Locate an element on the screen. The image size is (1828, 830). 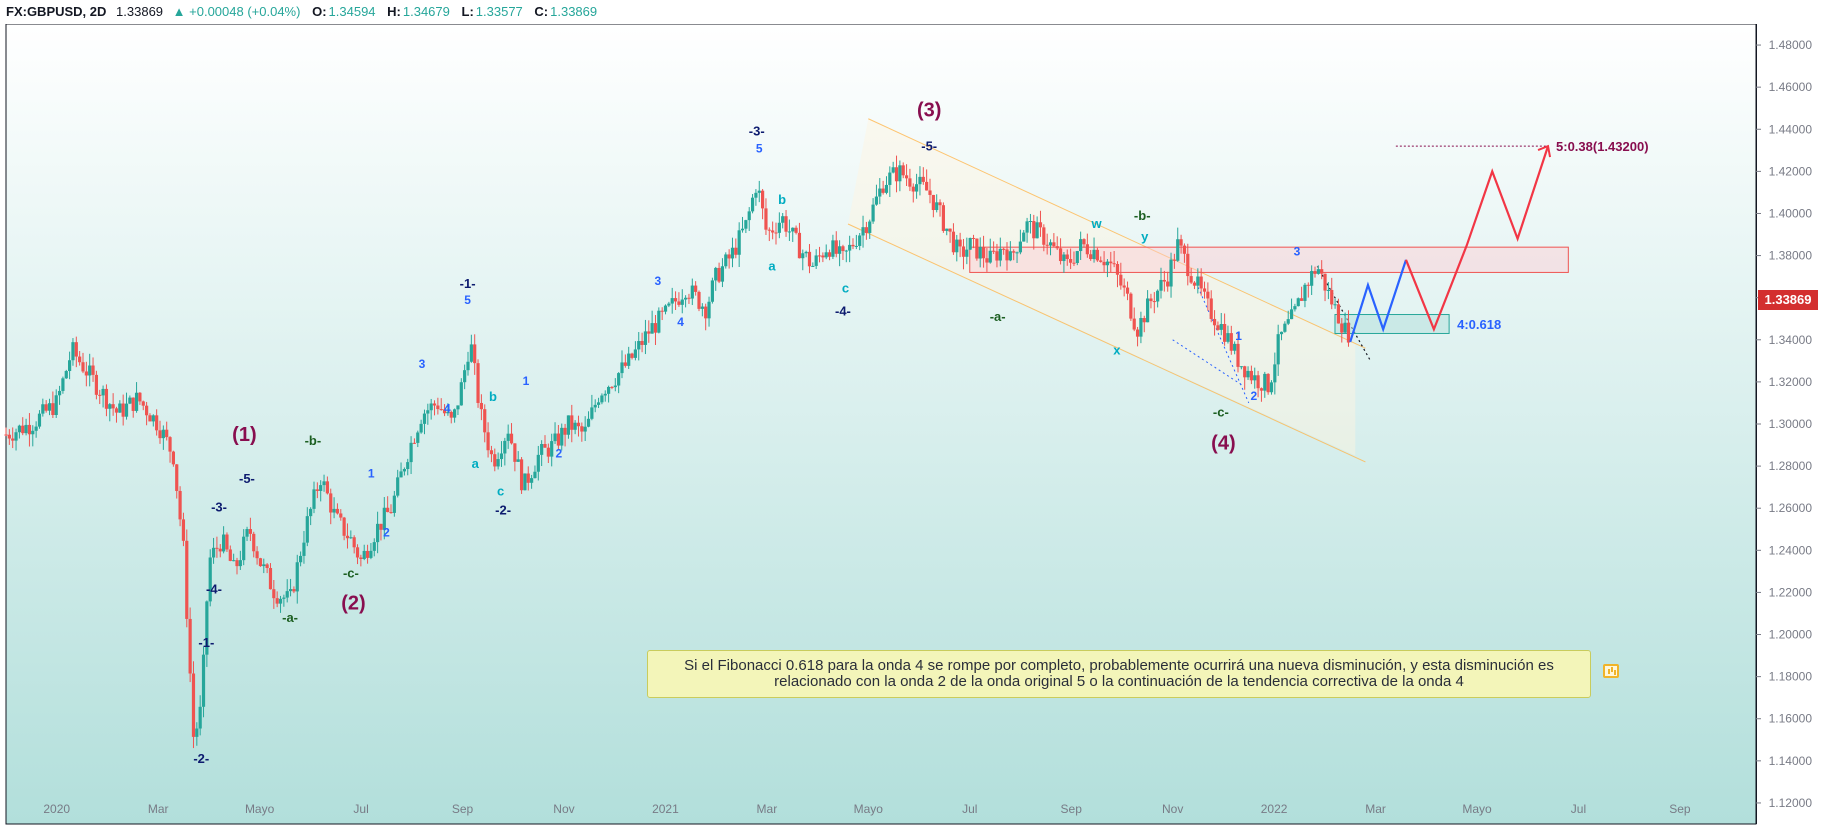
symbol-label: FX:GBPUSD, 2D is located at coordinates (56, 11).